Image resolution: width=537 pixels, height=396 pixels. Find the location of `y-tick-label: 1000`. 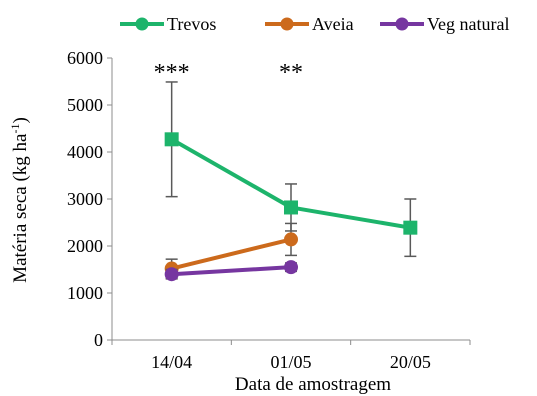

y-tick-label: 1000 is located at coordinates (85, 293).